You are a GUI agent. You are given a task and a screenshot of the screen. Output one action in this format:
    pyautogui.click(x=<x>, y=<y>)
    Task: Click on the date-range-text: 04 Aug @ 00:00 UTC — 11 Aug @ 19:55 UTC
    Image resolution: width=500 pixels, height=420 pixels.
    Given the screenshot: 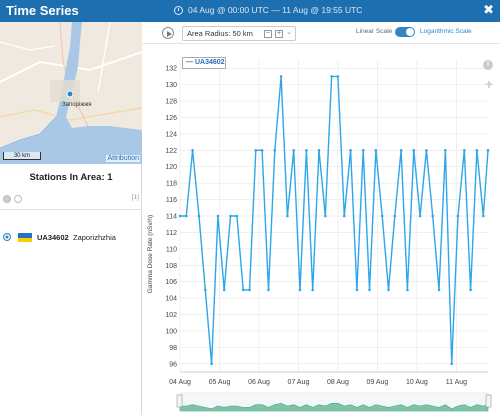 What is the action you would take?
    pyautogui.click(x=275, y=10)
    